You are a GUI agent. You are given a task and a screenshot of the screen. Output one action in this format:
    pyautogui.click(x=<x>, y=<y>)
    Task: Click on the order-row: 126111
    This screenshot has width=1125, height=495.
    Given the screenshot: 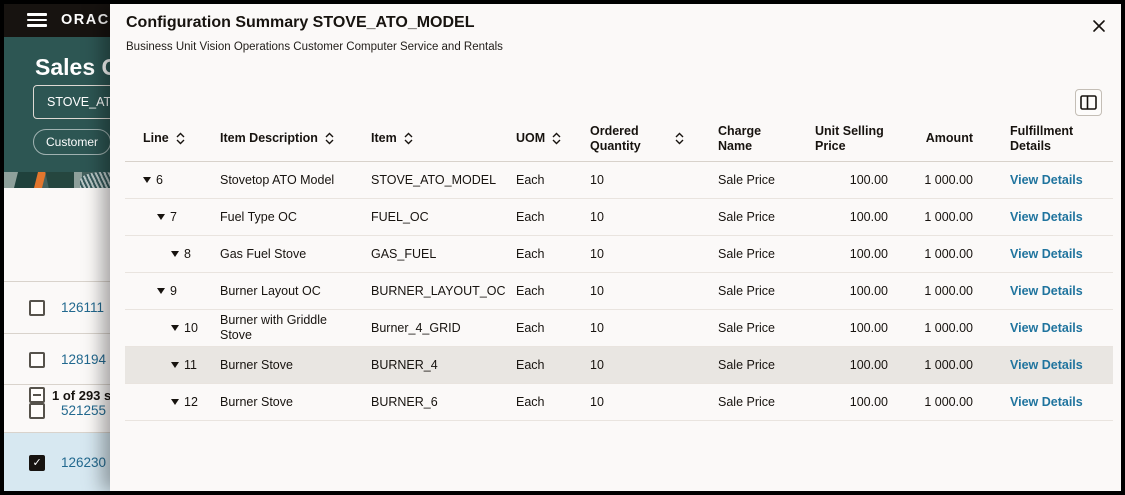 What is the action you would take?
    pyautogui.click(x=60, y=307)
    